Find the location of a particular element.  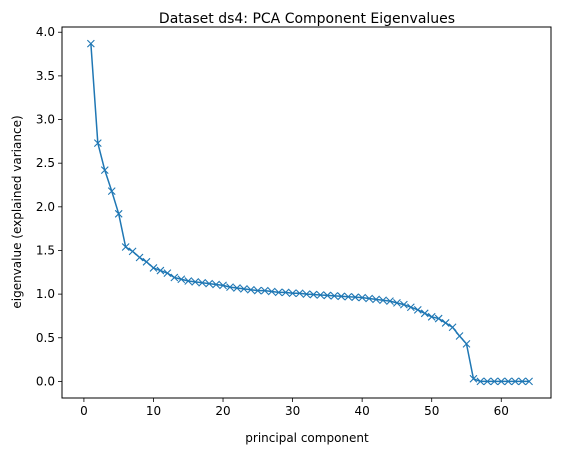

y-tick-label: 3.0 is located at coordinates (45, 120).